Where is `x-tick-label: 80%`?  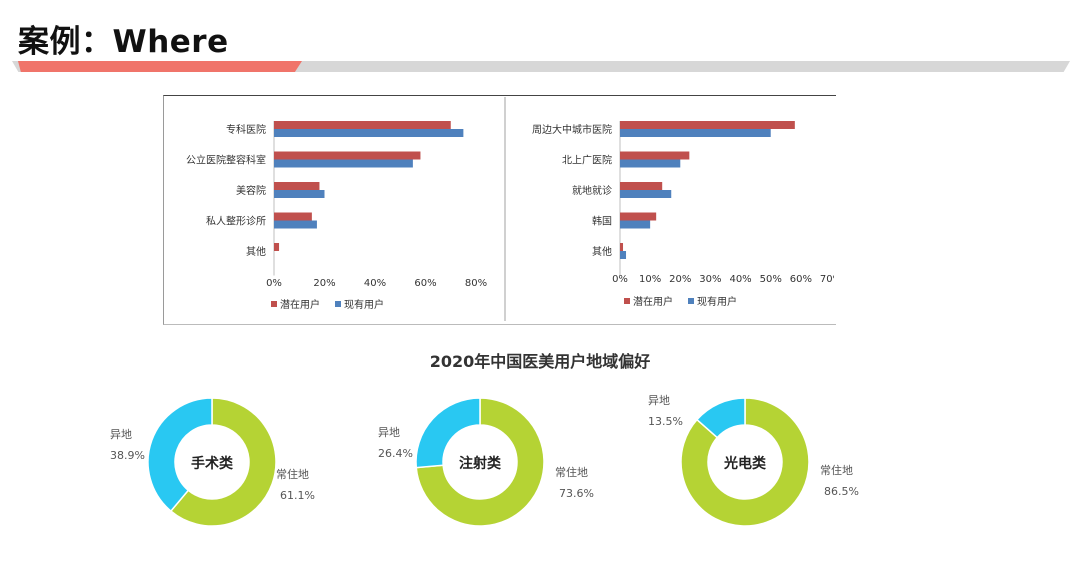 x-tick-label: 80% is located at coordinates (476, 283).